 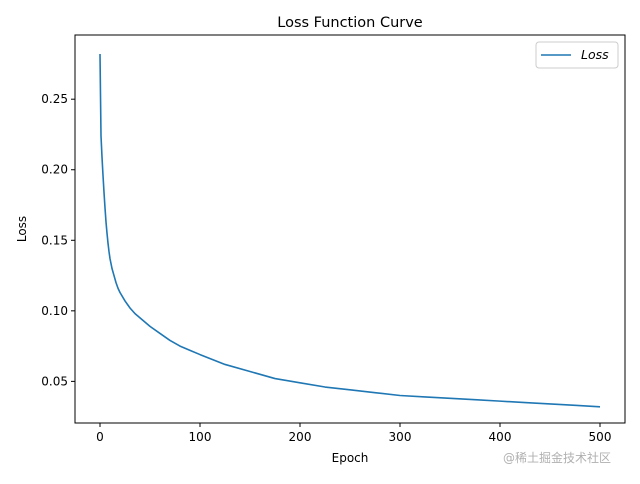 What do you see at coordinates (600, 437) in the screenshot?
I see `x-tick-label: 500` at bounding box center [600, 437].